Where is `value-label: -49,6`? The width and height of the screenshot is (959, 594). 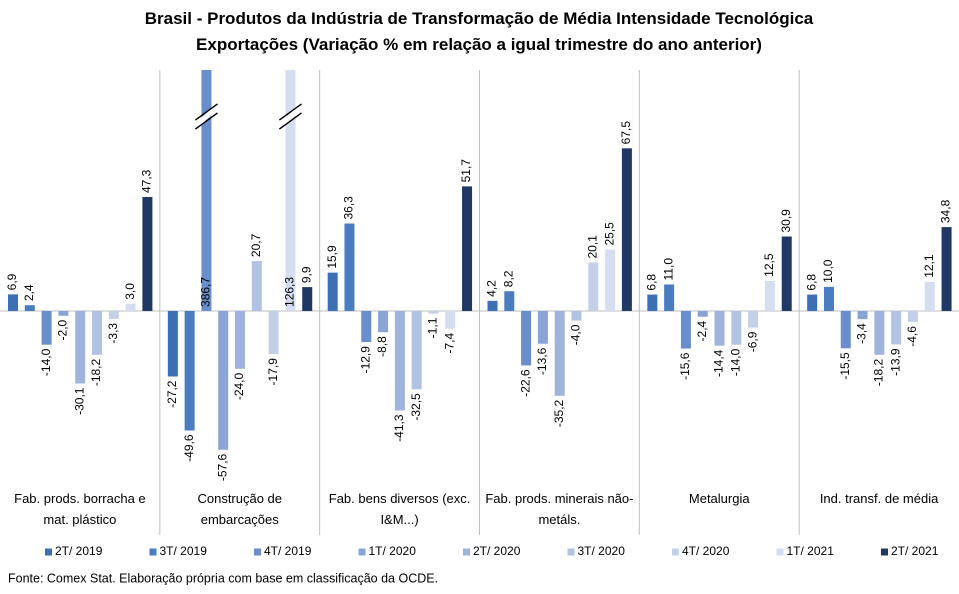
value-label: -49,6 is located at coordinates (189, 448).